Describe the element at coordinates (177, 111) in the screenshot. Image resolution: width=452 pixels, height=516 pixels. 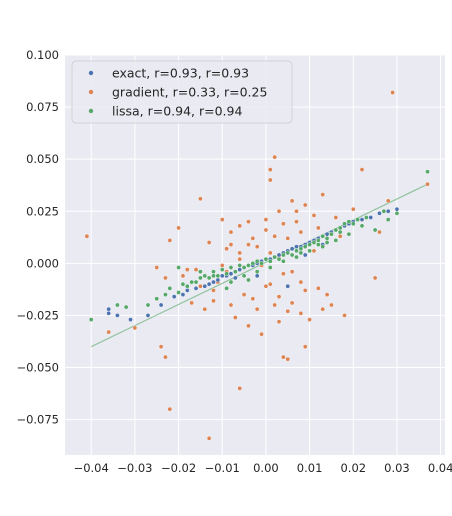
I see `legend-label-lissa: lissa, r=0.94, r=0.94` at that location.